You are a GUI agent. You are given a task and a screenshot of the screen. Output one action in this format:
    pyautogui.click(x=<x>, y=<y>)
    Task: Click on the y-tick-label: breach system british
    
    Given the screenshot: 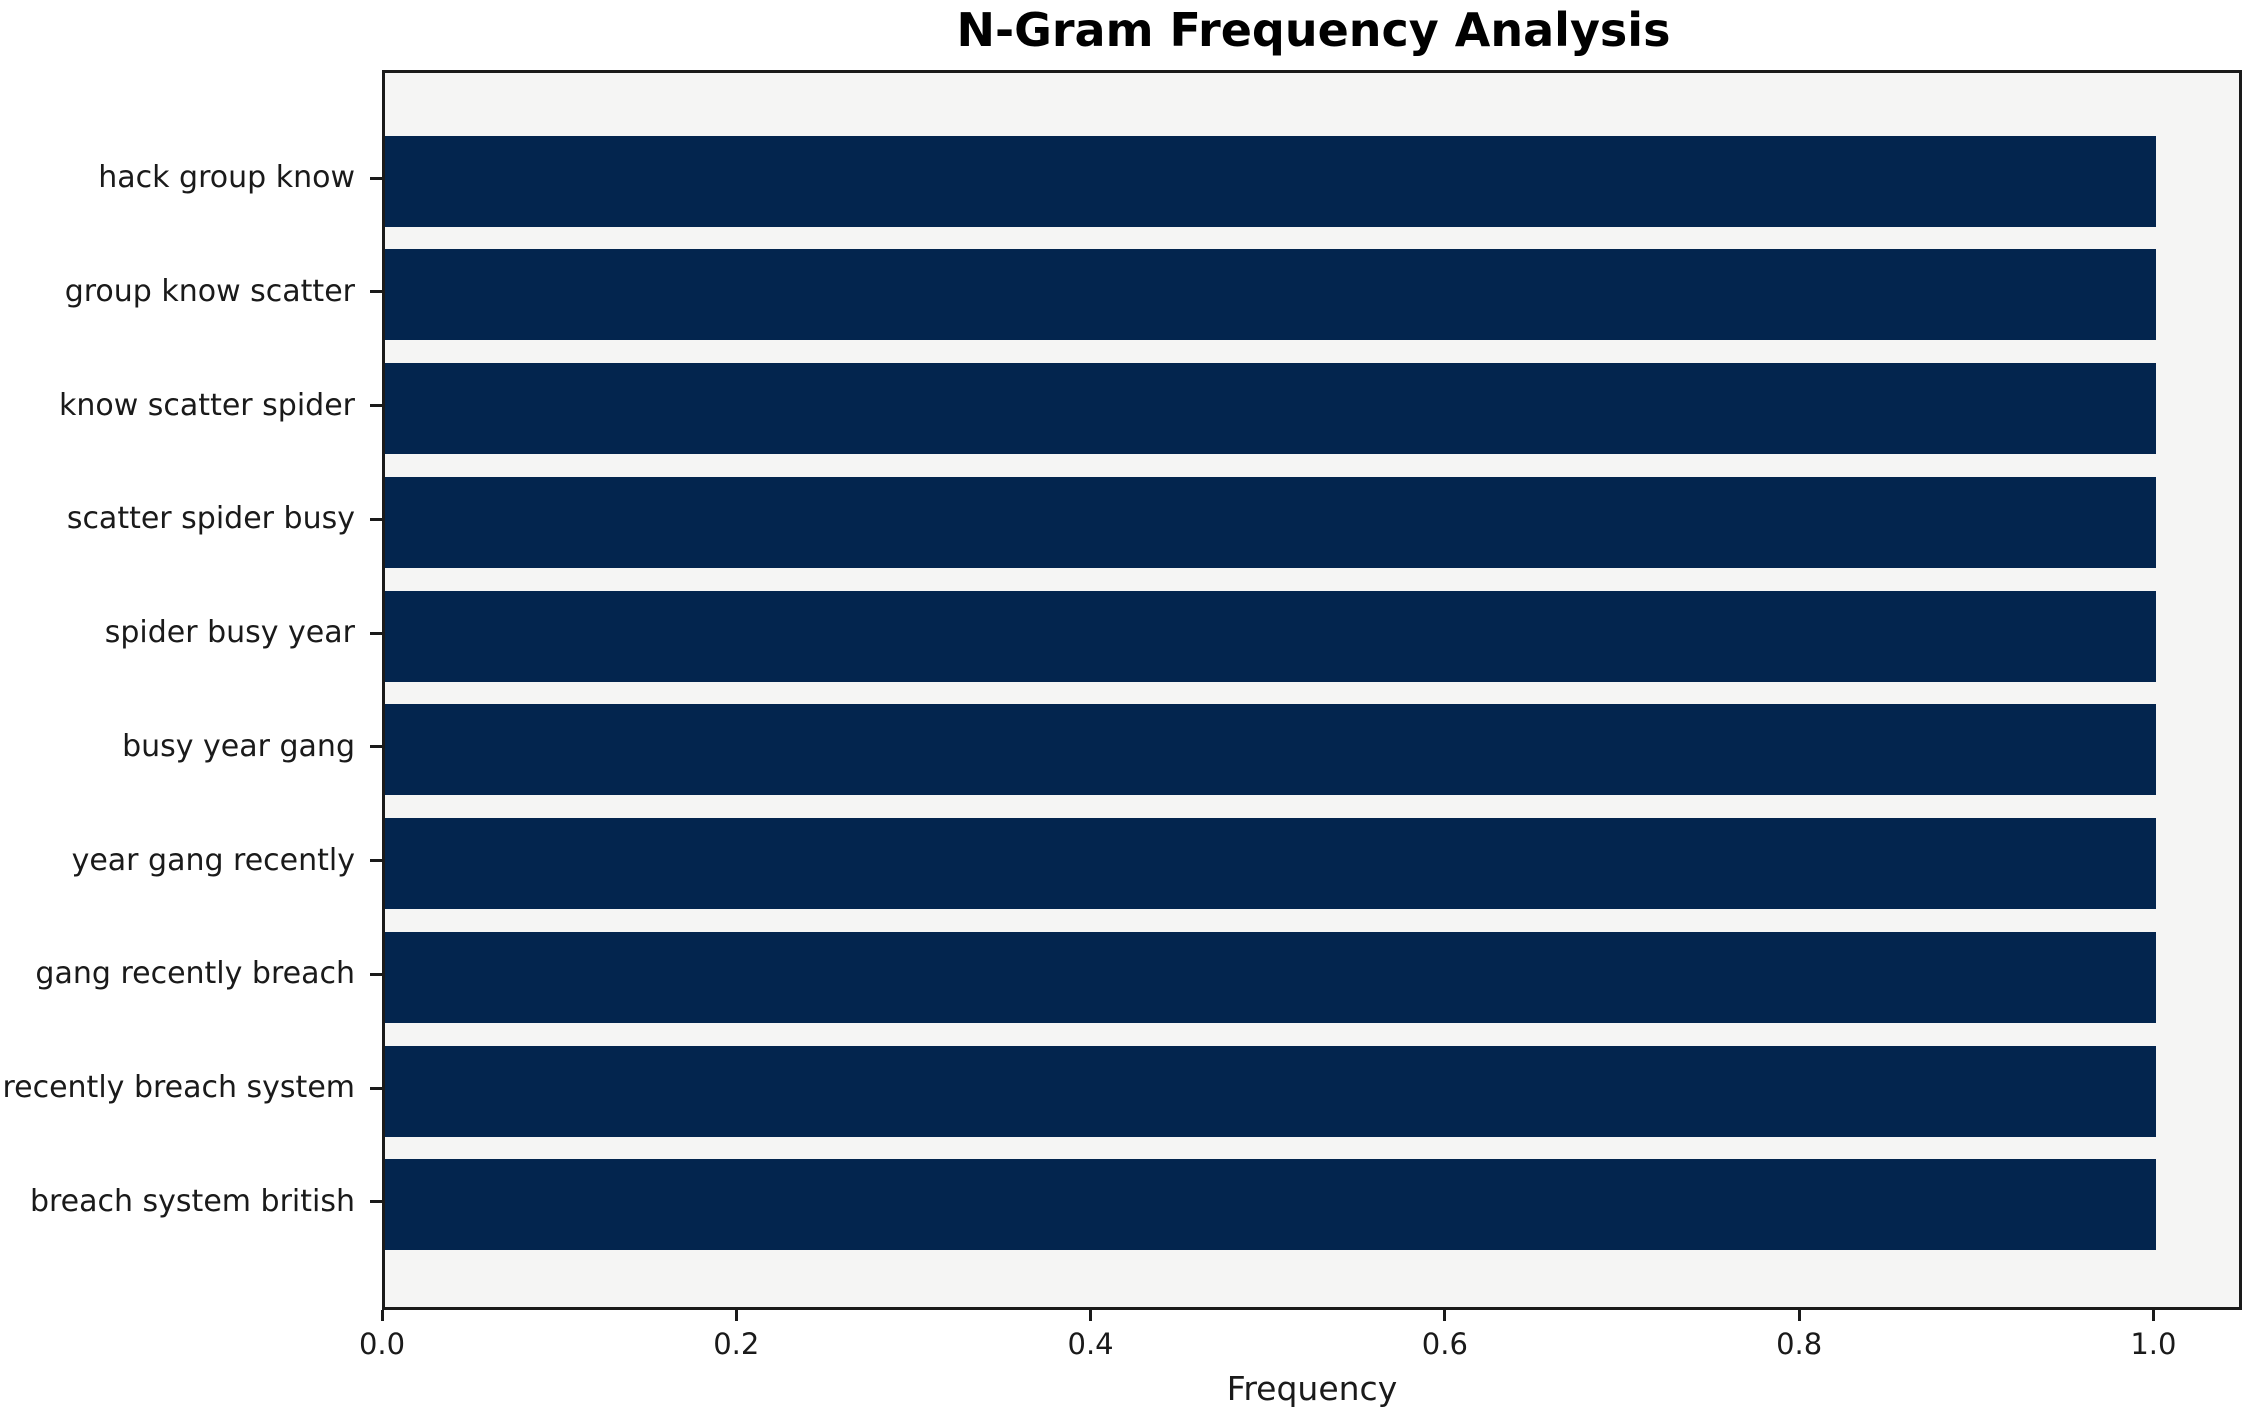 What is the action you would take?
    pyautogui.click(x=192, y=1201)
    